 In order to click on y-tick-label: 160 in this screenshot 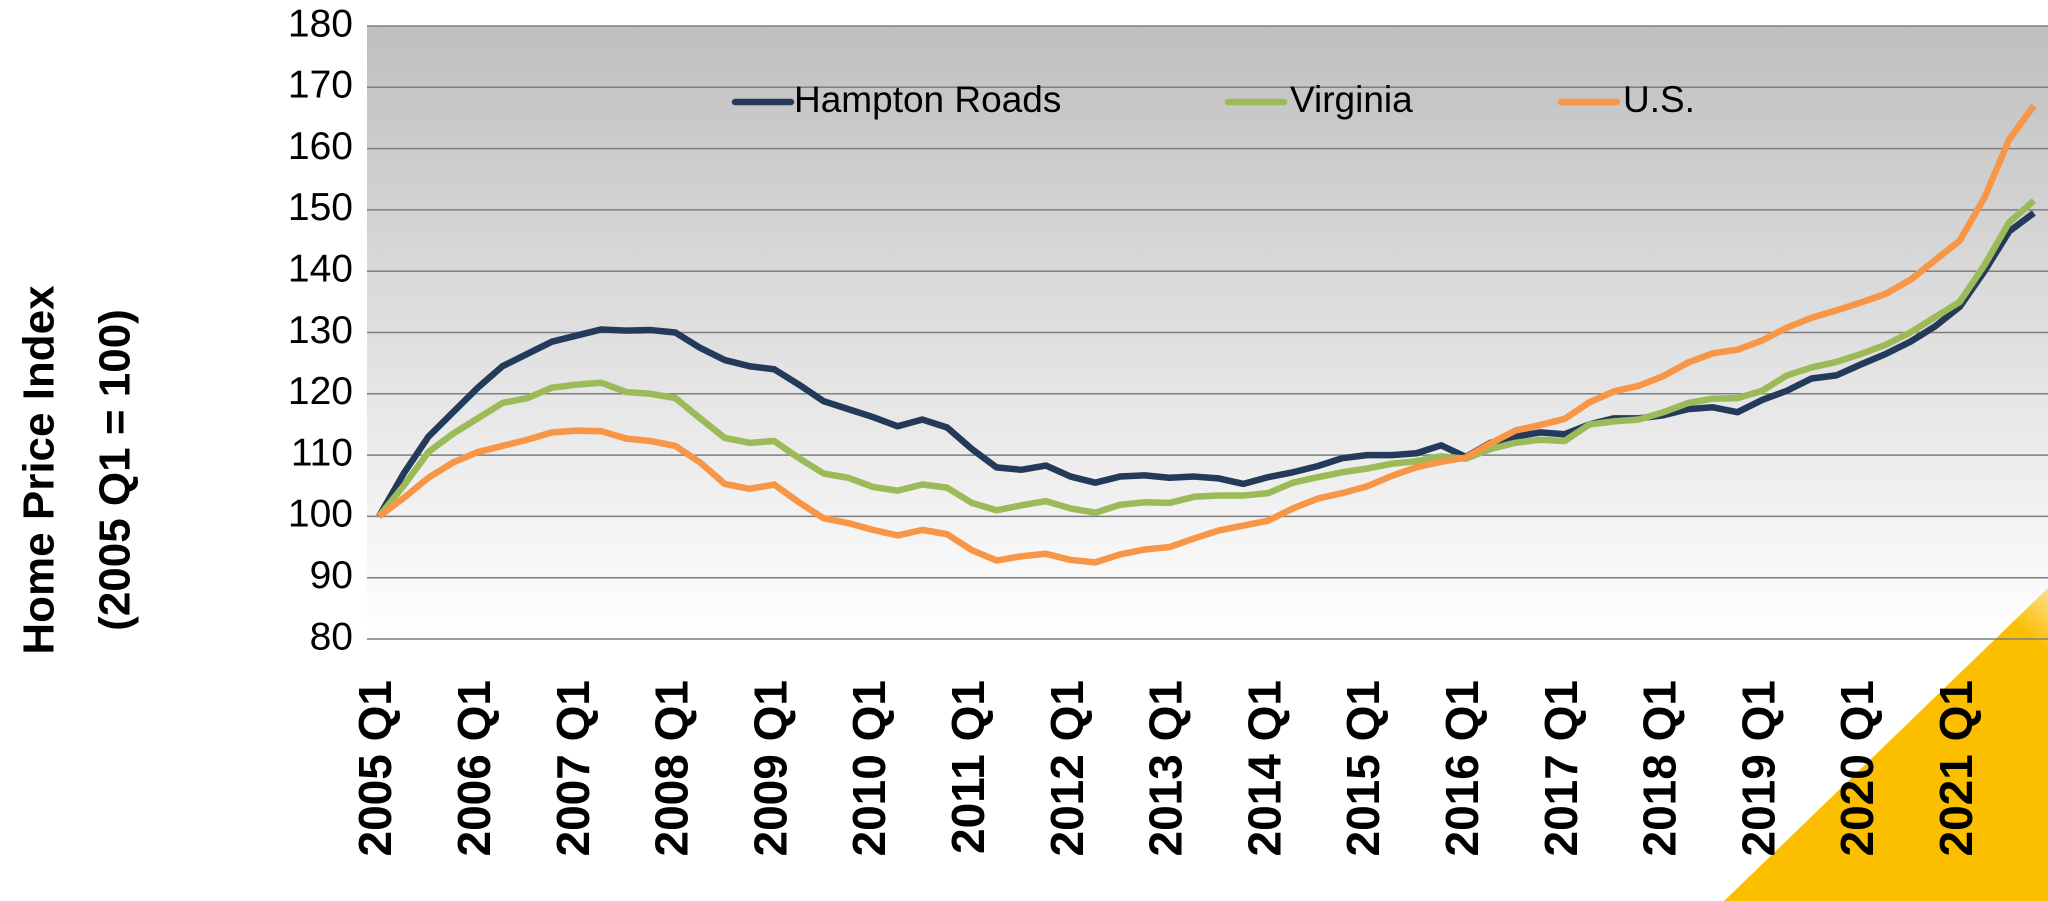, I will do `click(320, 146)`.